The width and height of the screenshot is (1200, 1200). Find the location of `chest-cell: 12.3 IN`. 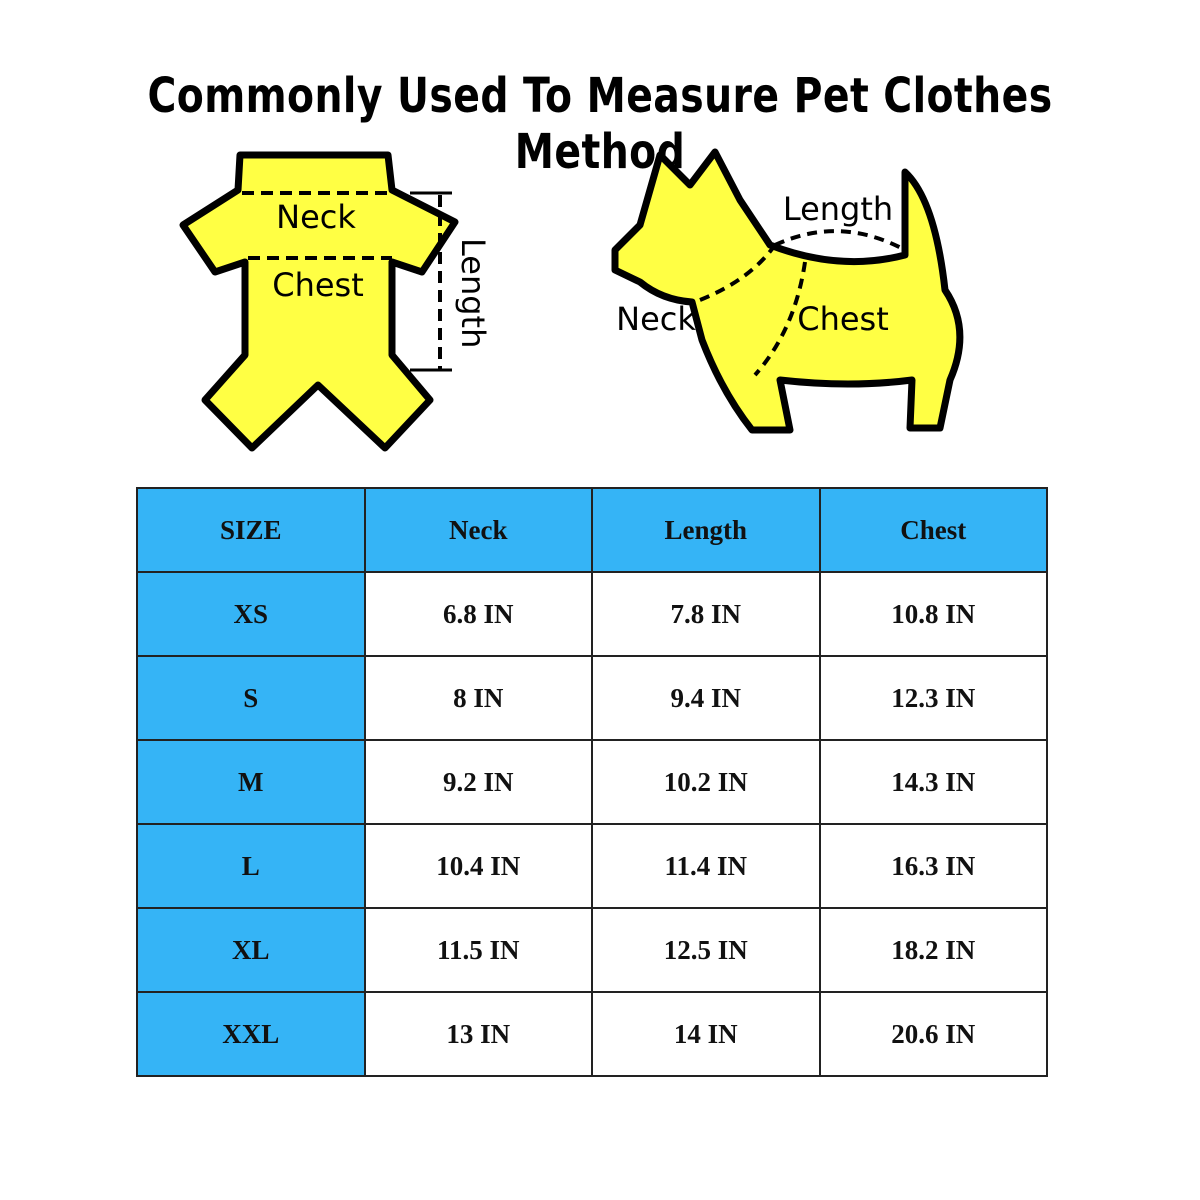

chest-cell: 12.3 IN is located at coordinates (933, 698).